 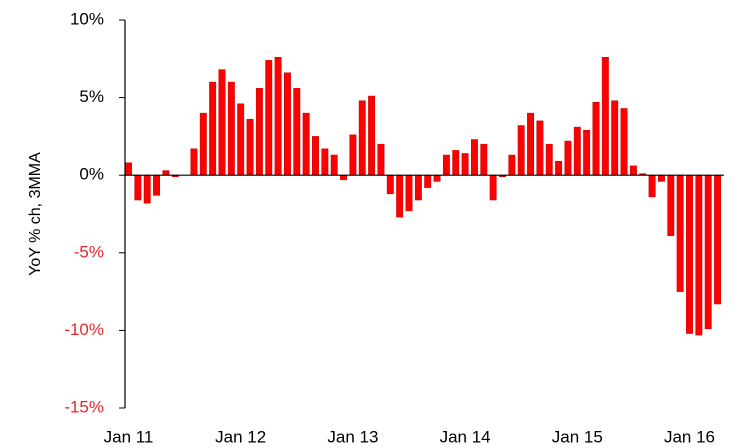 What do you see at coordinates (689, 436) in the screenshot?
I see `x-tick-label: Jan 16` at bounding box center [689, 436].